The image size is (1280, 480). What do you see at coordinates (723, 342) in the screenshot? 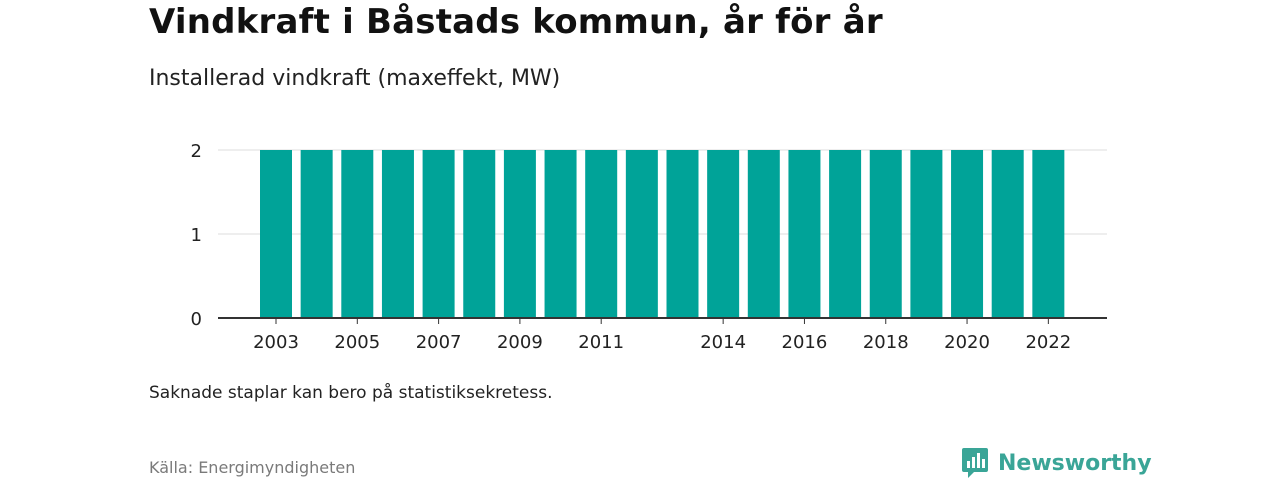
I see `x-tick-label: 2014` at bounding box center [723, 342].